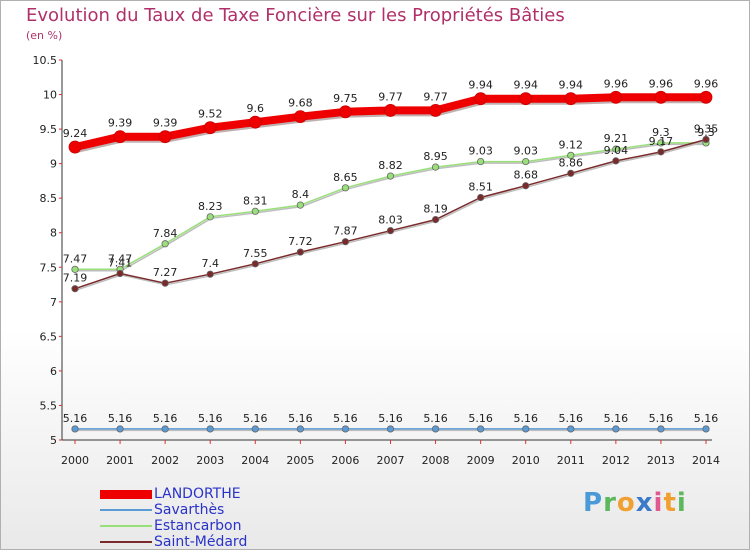  What do you see at coordinates (75, 278) in the screenshot?
I see `data-label: 7.19` at bounding box center [75, 278].